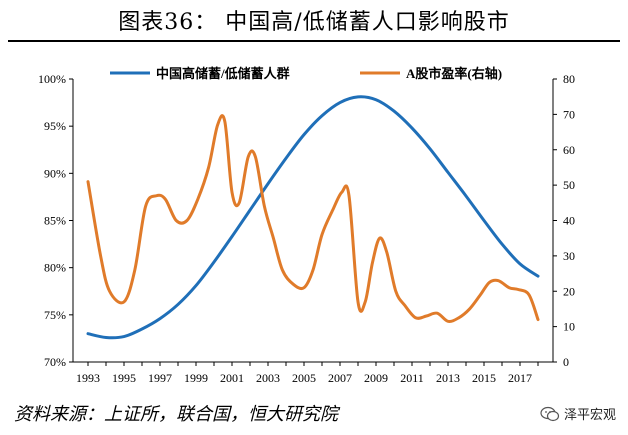 The height and width of the screenshot is (435, 628). Describe the element at coordinates (223, 73) in the screenshot. I see `legend-label-0: 中国高储蓄/低储蓄人群` at that location.